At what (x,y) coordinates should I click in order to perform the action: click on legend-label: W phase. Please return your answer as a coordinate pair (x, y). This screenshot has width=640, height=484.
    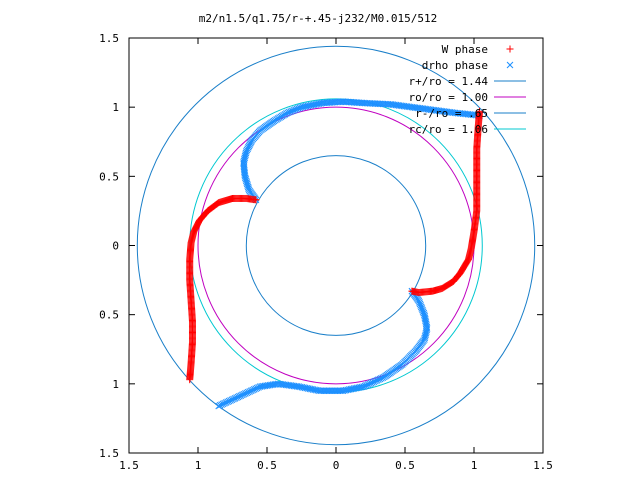
    Looking at the image, I should click on (465, 49).